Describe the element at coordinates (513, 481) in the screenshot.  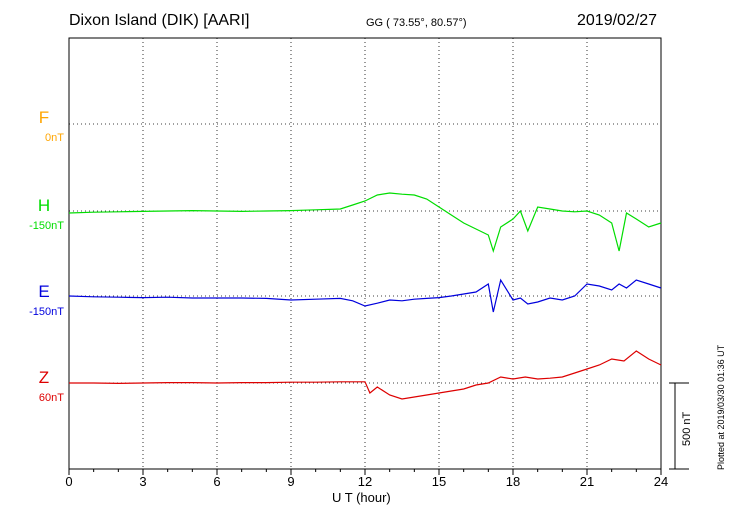
I see `x-tick-label: 18` at that location.